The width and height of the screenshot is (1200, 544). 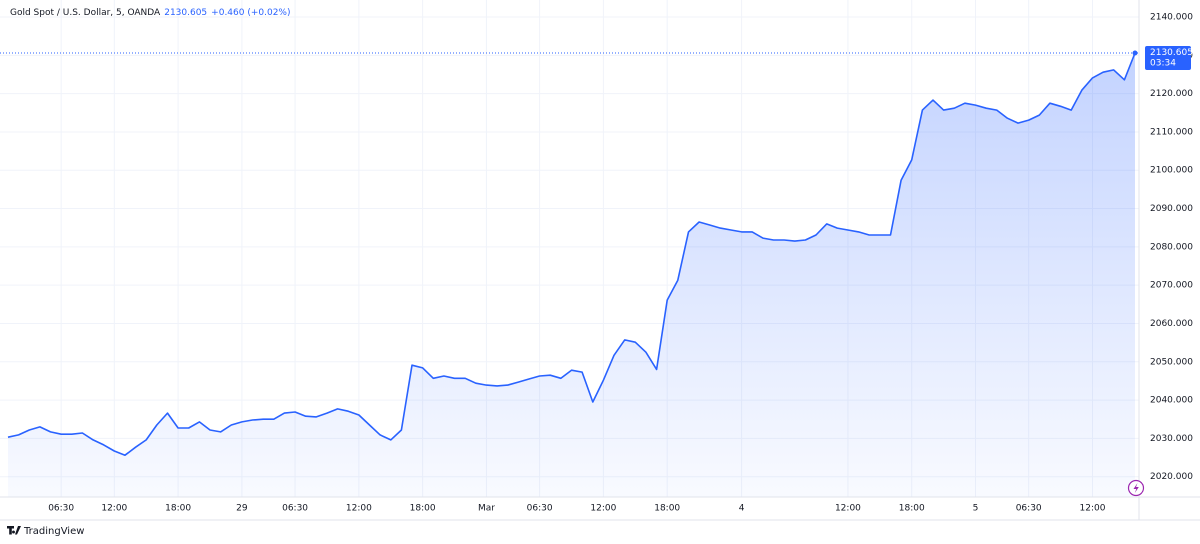 I want to click on brand-logo, so click(x=14, y=530).